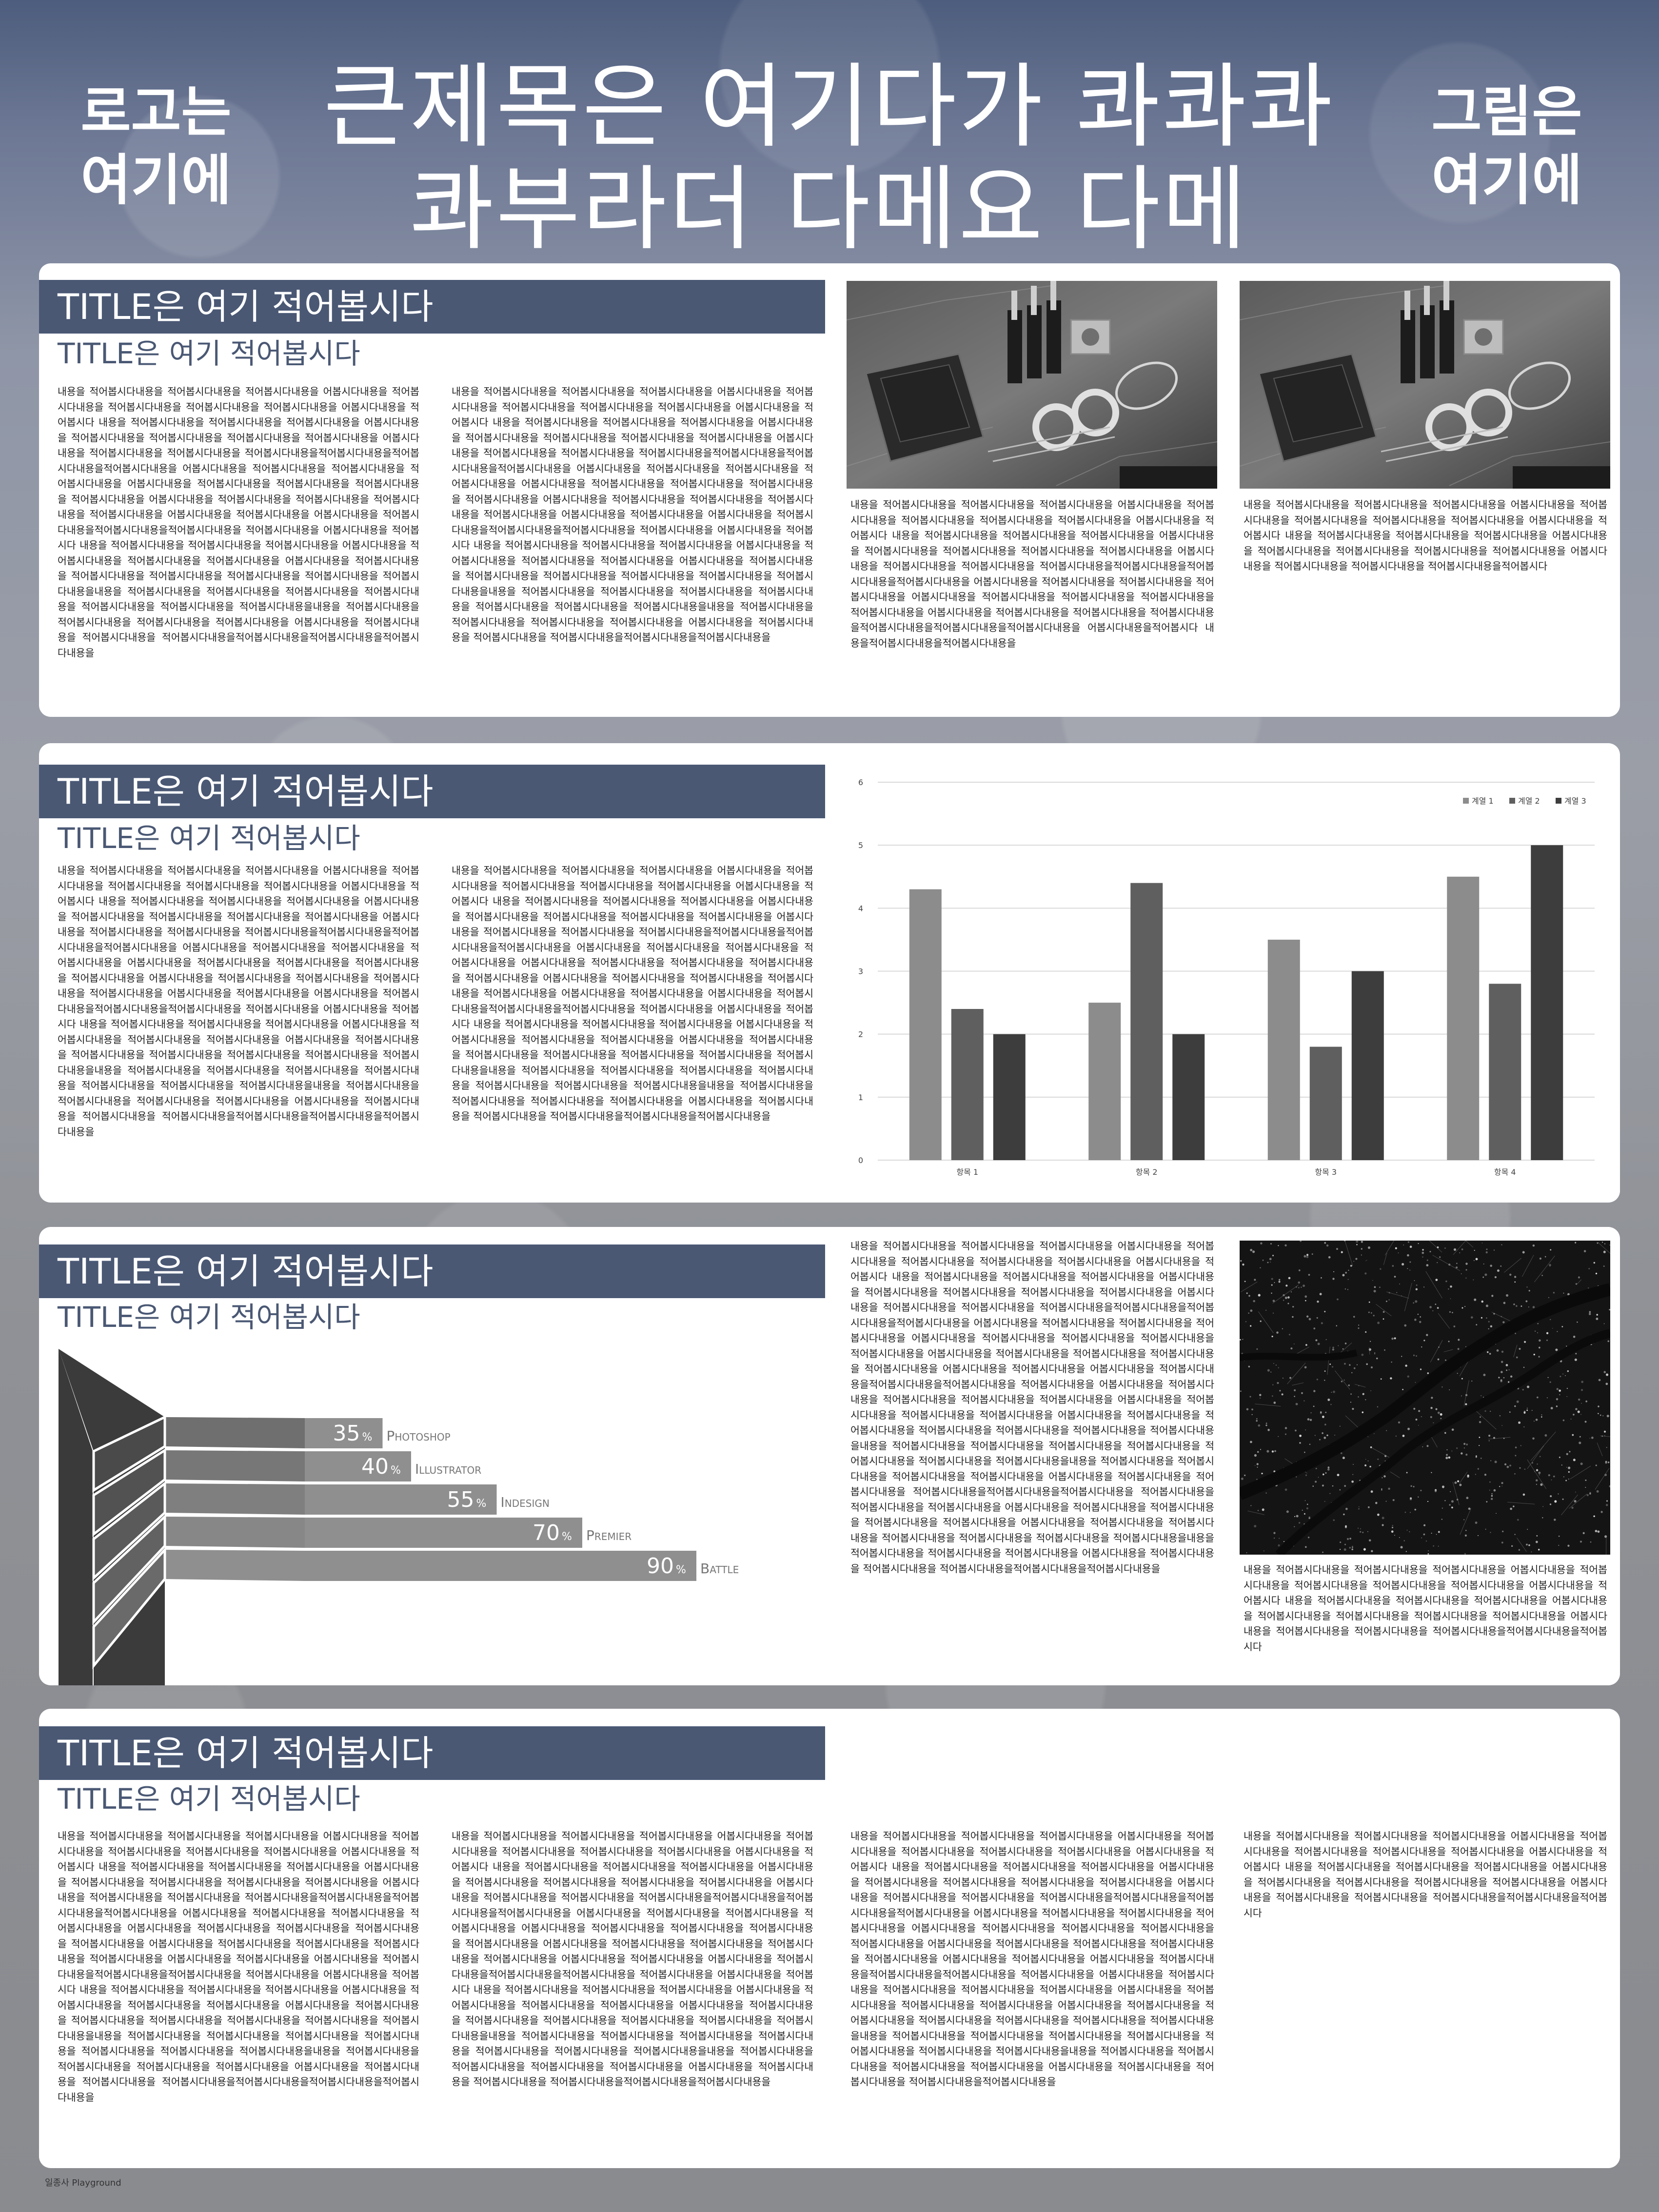  What do you see at coordinates (1147, 1172) in the screenshot?
I see `chart-x-tick-label: 항목 2` at bounding box center [1147, 1172].